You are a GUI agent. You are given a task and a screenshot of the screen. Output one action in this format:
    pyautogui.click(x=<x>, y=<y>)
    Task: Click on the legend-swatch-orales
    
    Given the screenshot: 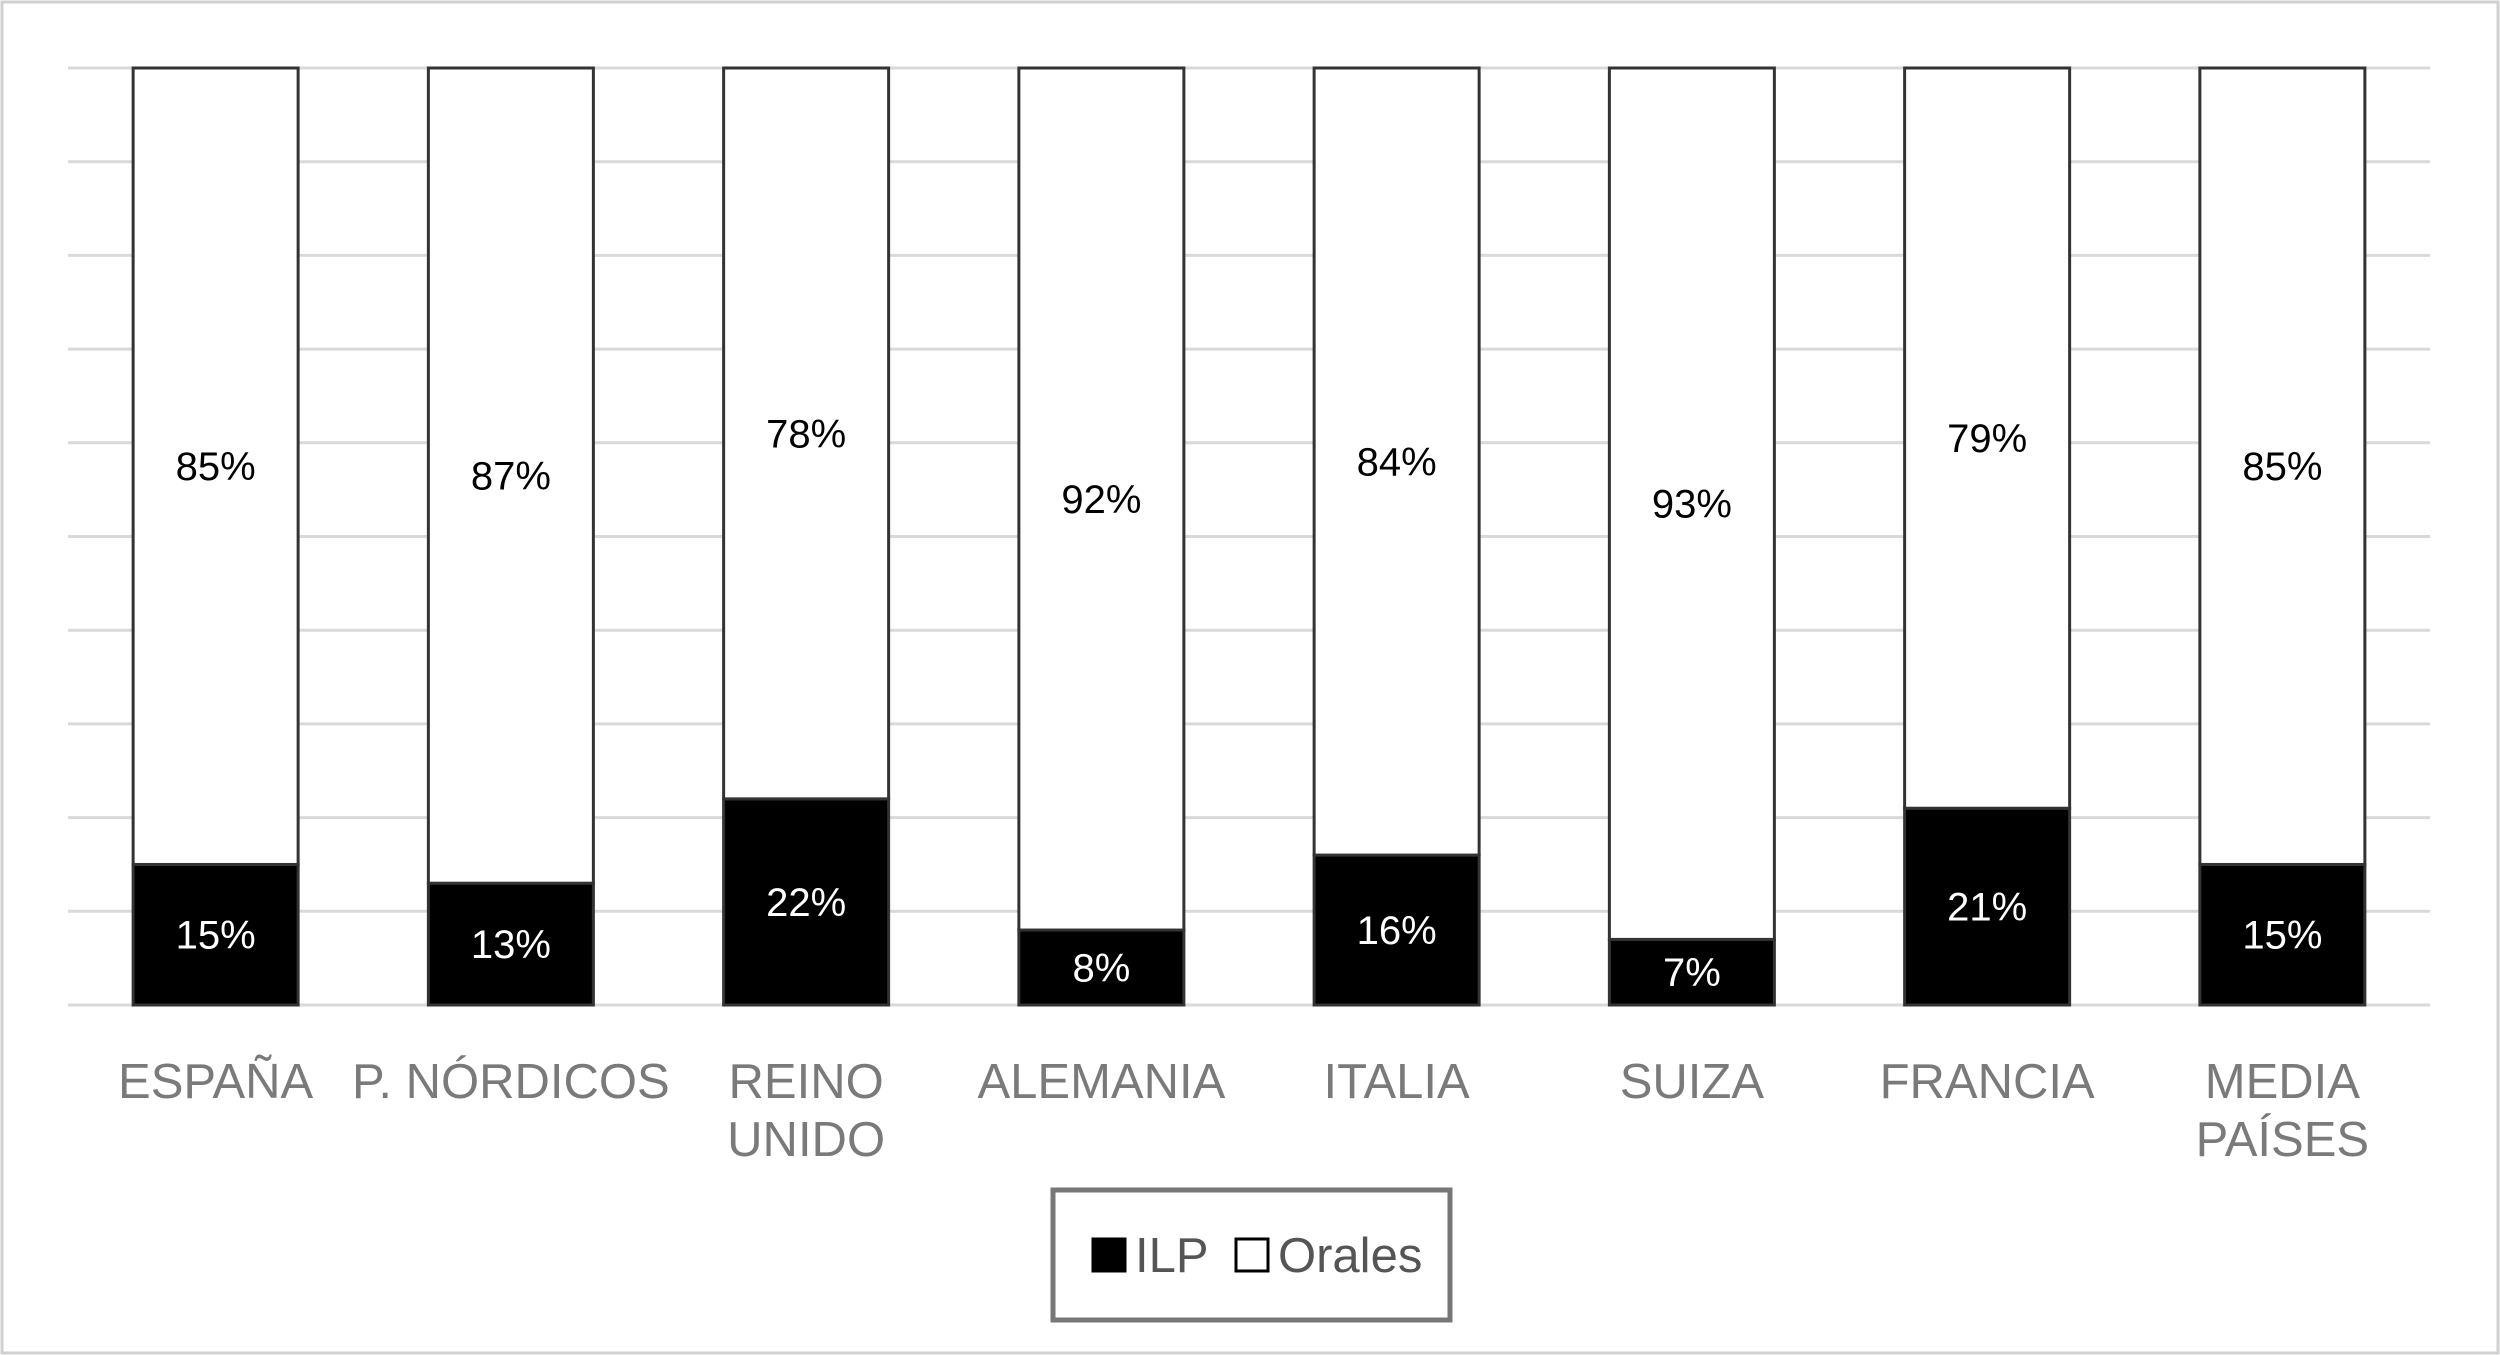 What is the action you would take?
    pyautogui.click(x=1252, y=1255)
    